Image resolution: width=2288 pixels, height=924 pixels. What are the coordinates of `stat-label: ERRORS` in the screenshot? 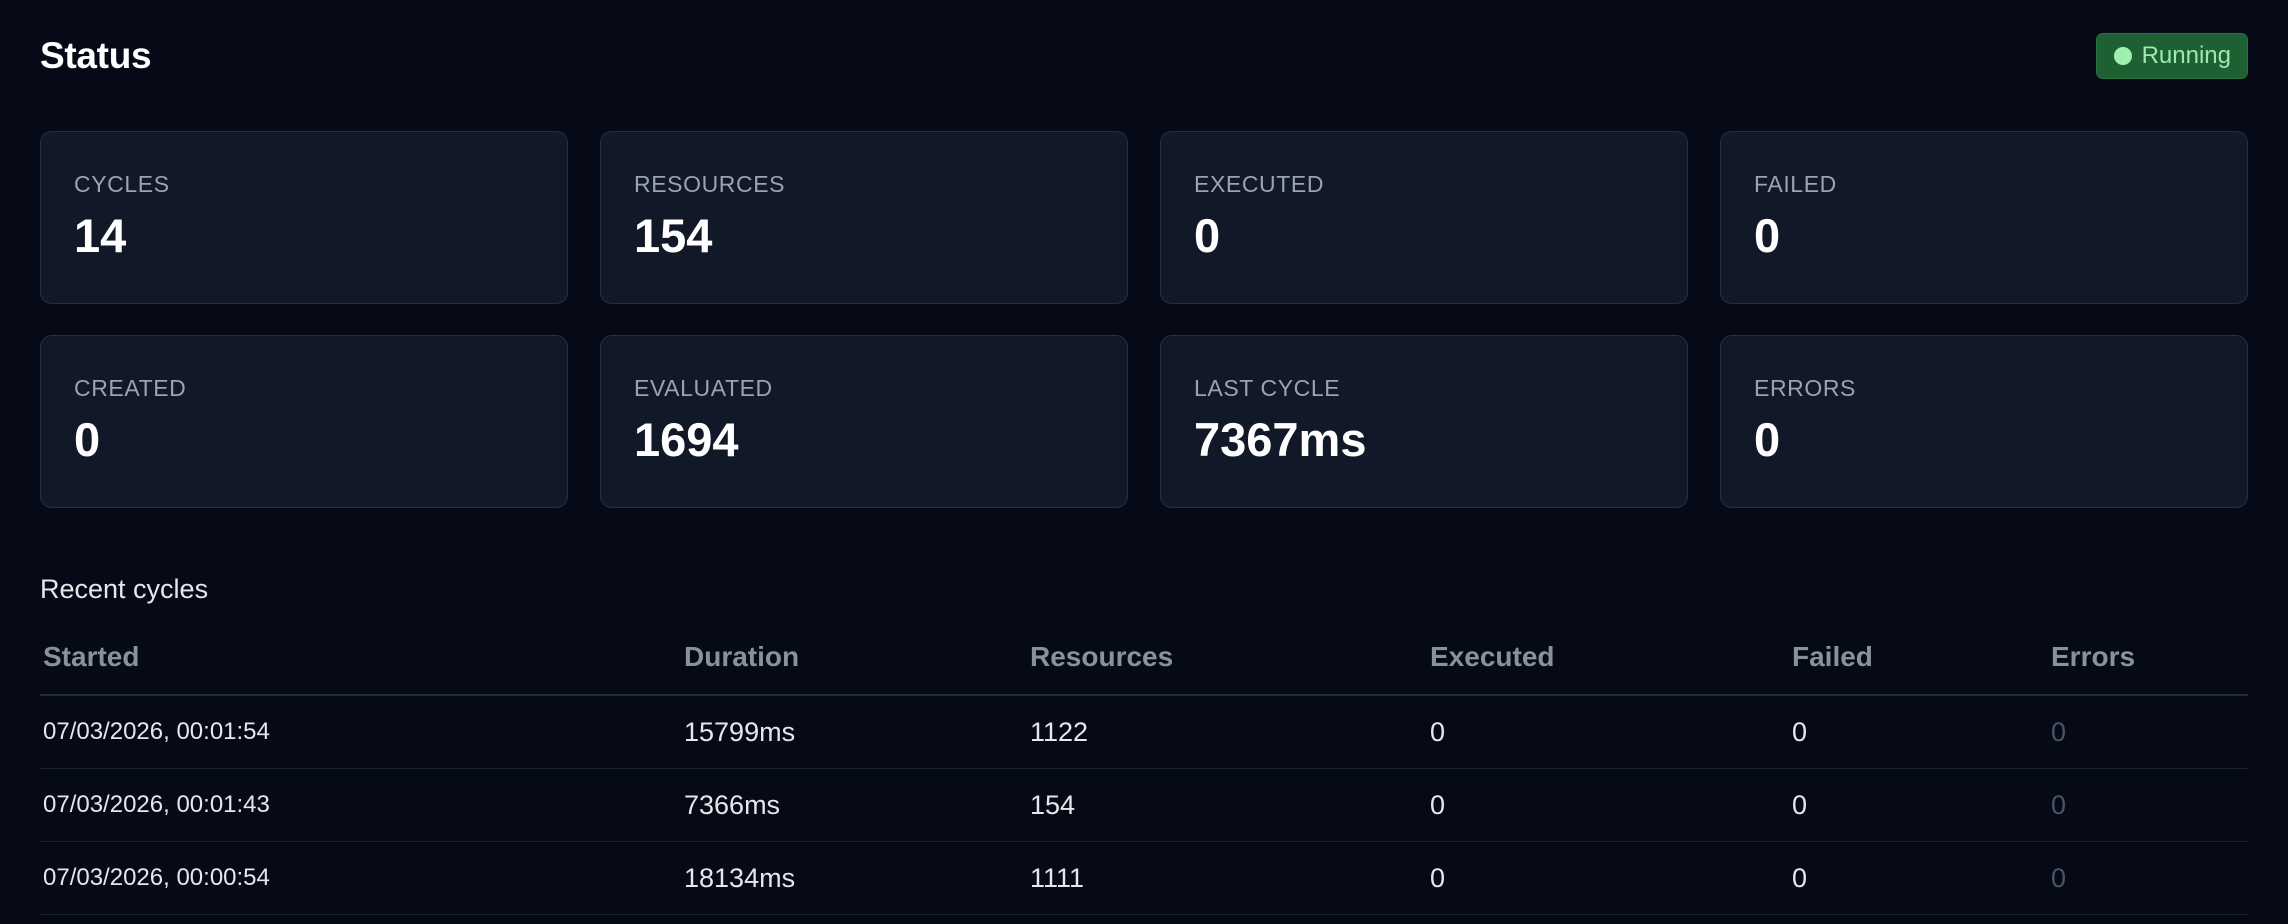 It's located at (1805, 388).